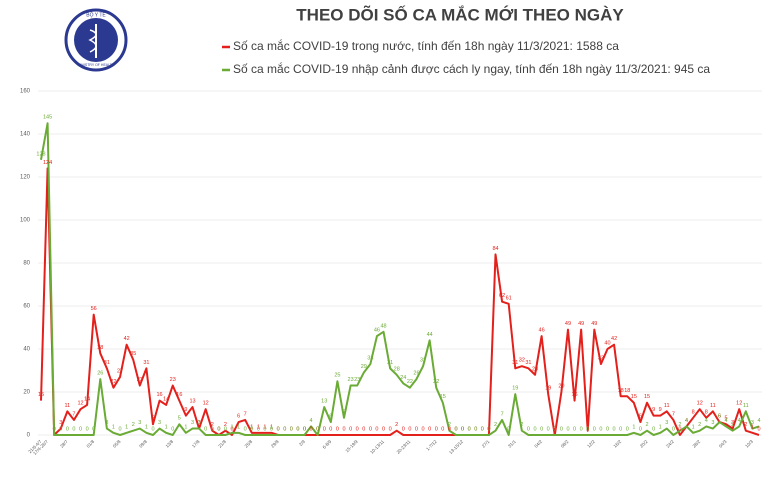 The width and height of the screenshot is (783, 480). What do you see at coordinates (723, 444) in the screenshot?
I see `x-tick-label: 04/3` at bounding box center [723, 444].